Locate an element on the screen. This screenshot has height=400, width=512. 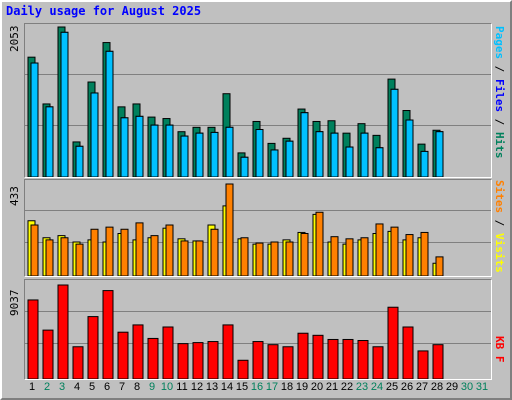
legend-pages-files-hits: Pages / Files / Hits is located at coordinates (499, 92).